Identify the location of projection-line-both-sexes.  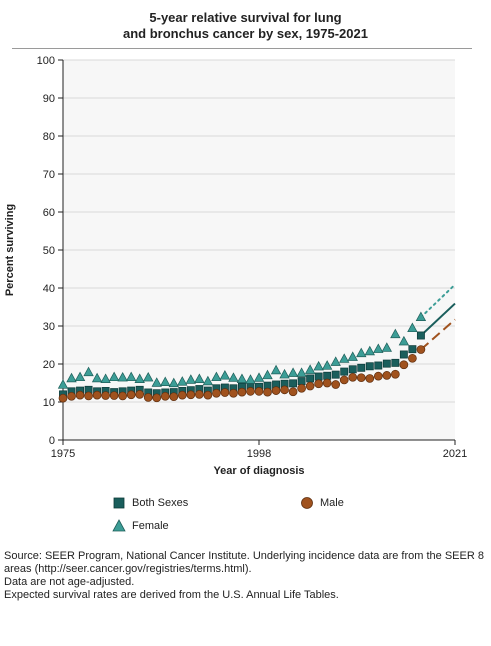
(438, 319).